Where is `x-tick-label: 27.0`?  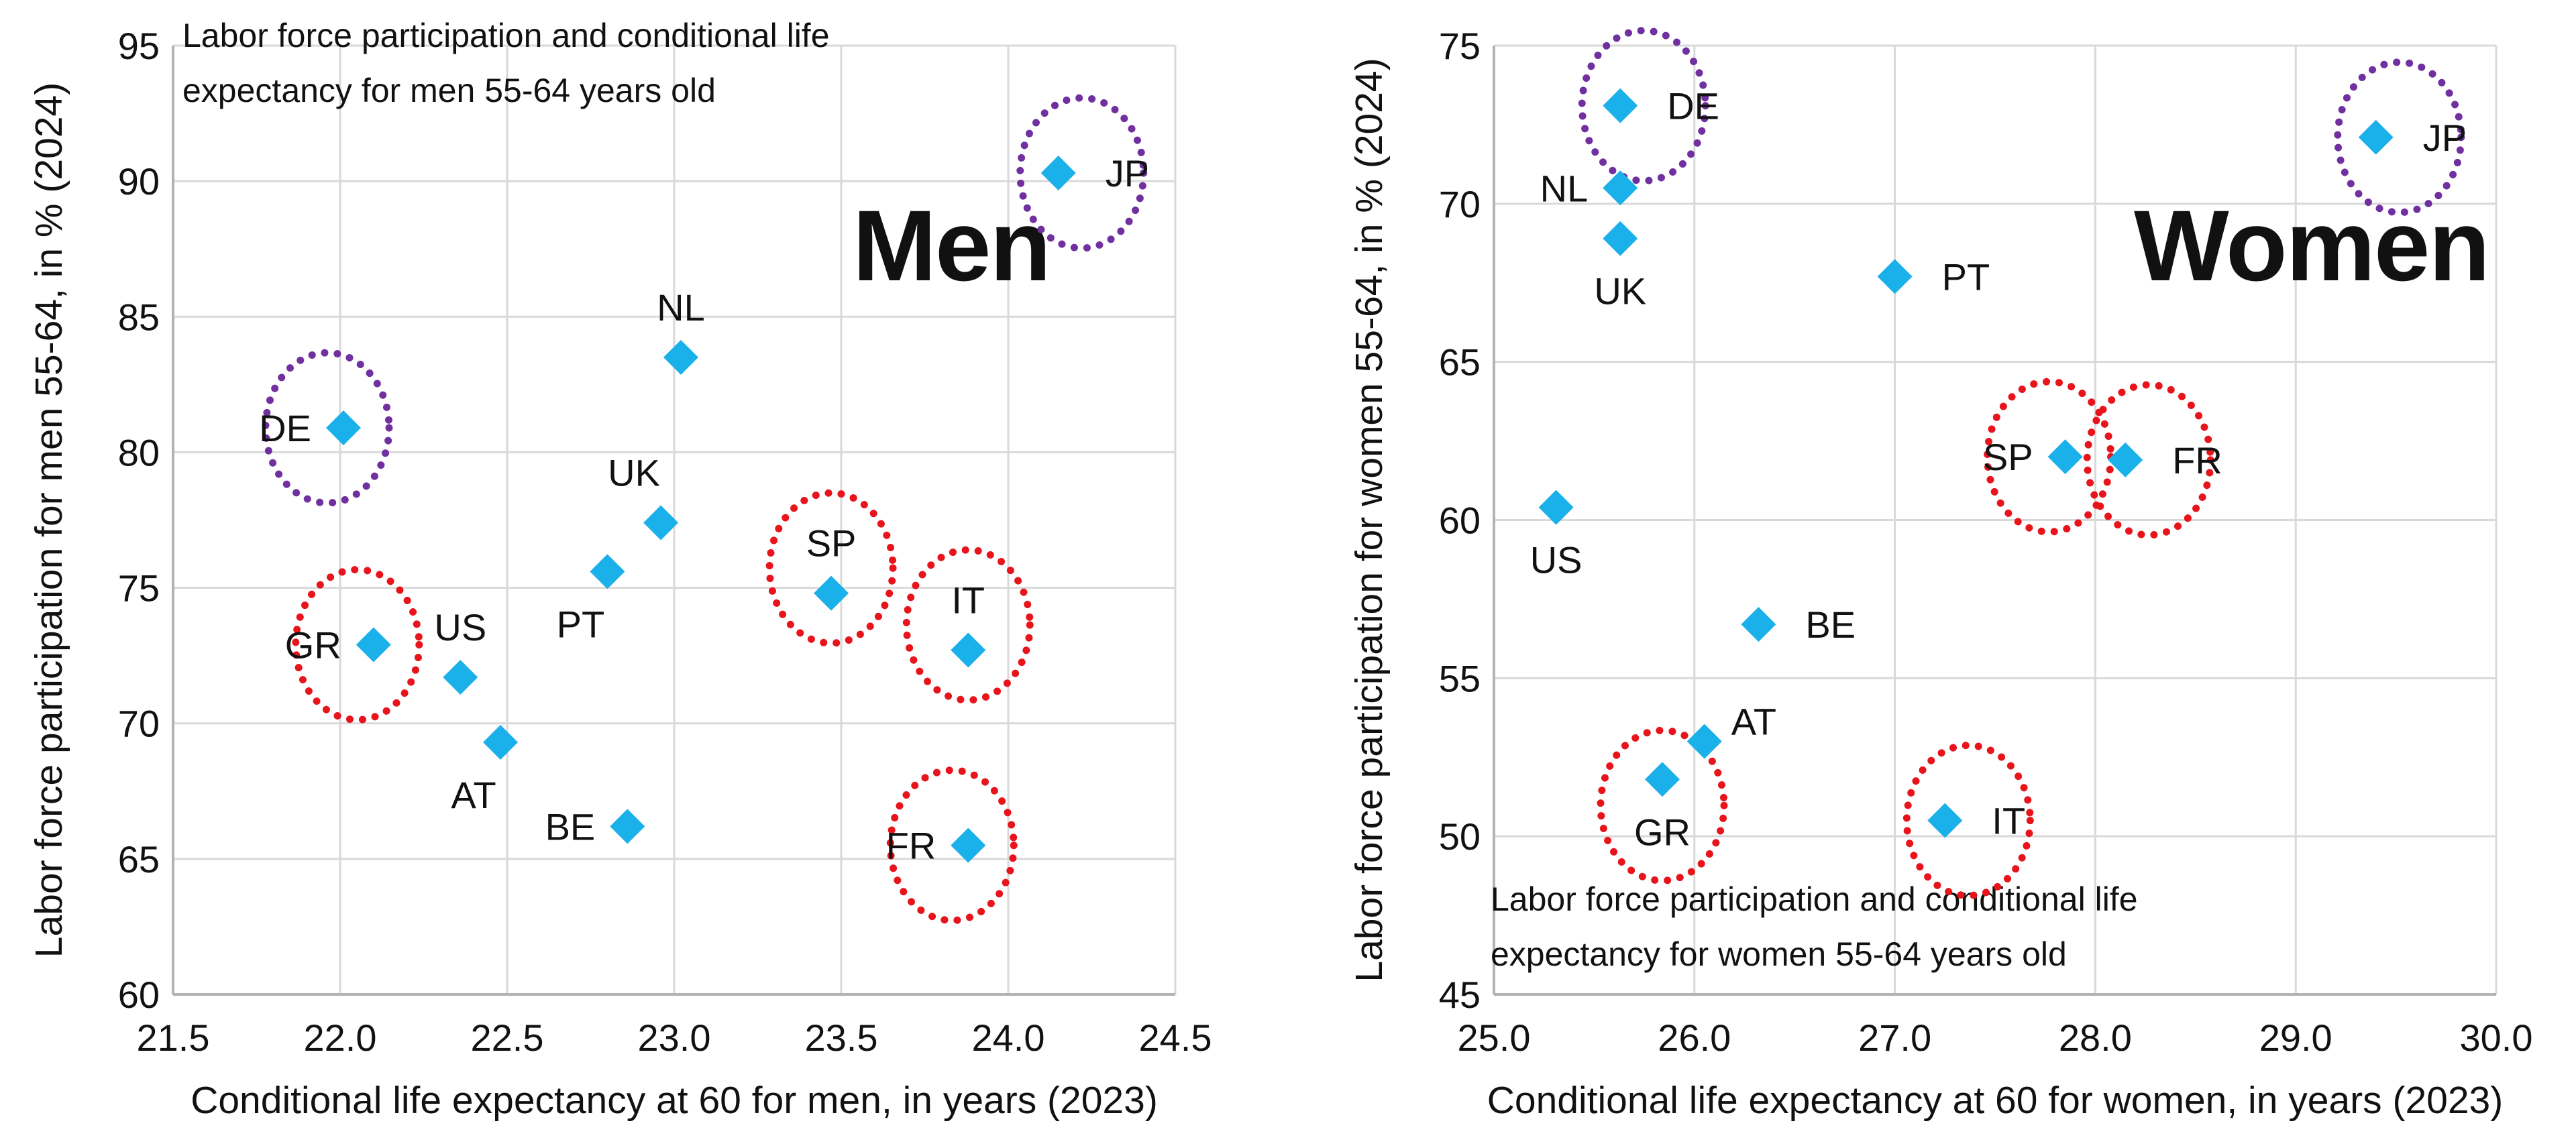 x-tick-label: 27.0 is located at coordinates (1894, 1038).